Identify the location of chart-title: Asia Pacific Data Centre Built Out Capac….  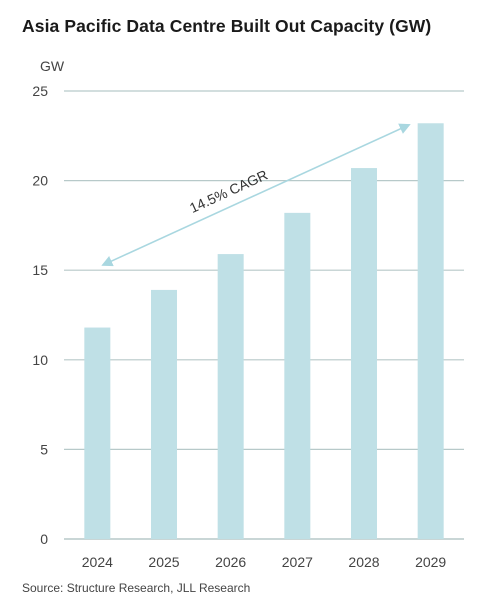
(227, 26).